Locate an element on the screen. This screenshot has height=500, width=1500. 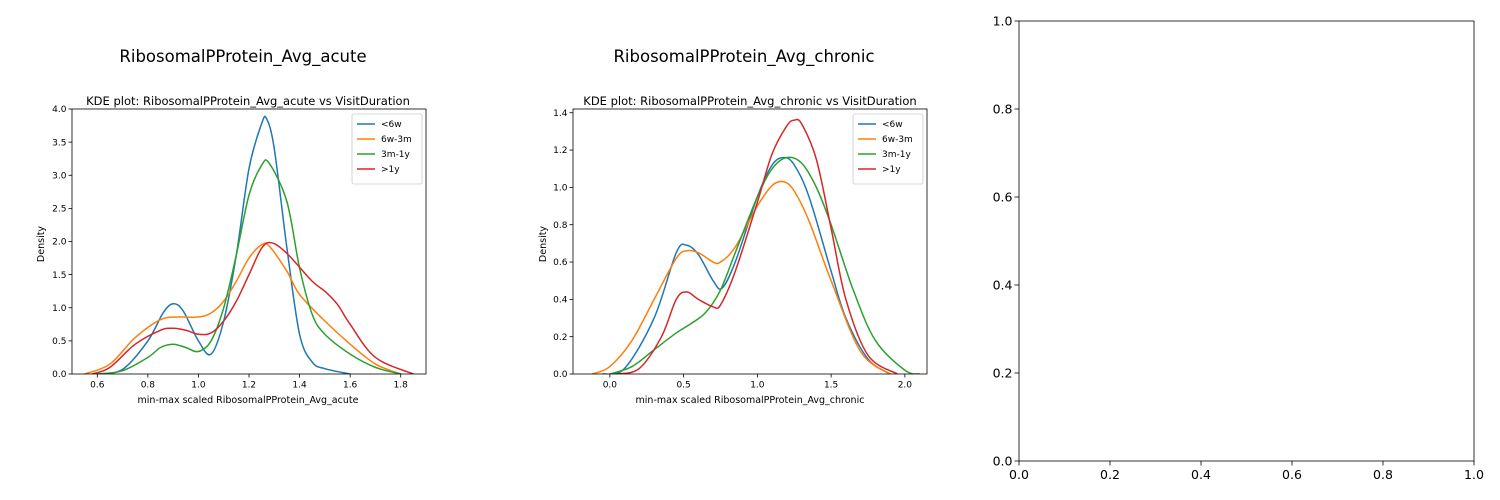
y-tick-label: 2.5 is located at coordinates (59, 210).